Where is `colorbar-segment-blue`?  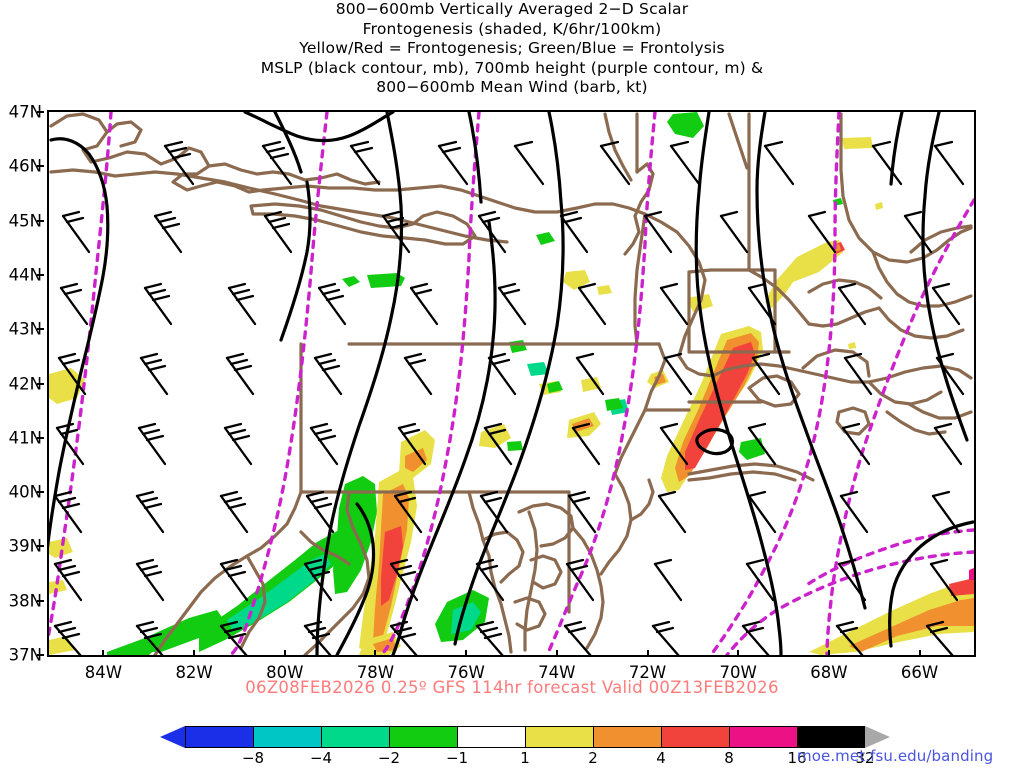
colorbar-segment-blue is located at coordinates (219, 737).